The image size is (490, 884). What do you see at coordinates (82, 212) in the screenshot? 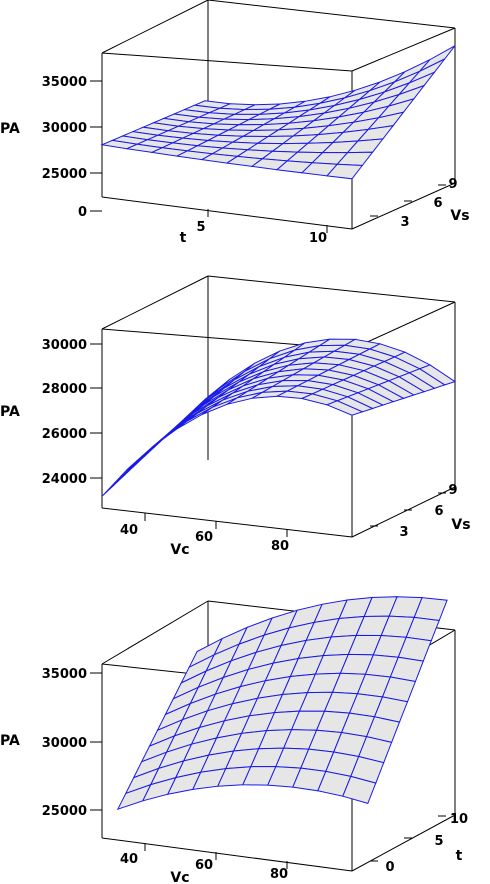
I see `z-tick-label: 0` at bounding box center [82, 212].